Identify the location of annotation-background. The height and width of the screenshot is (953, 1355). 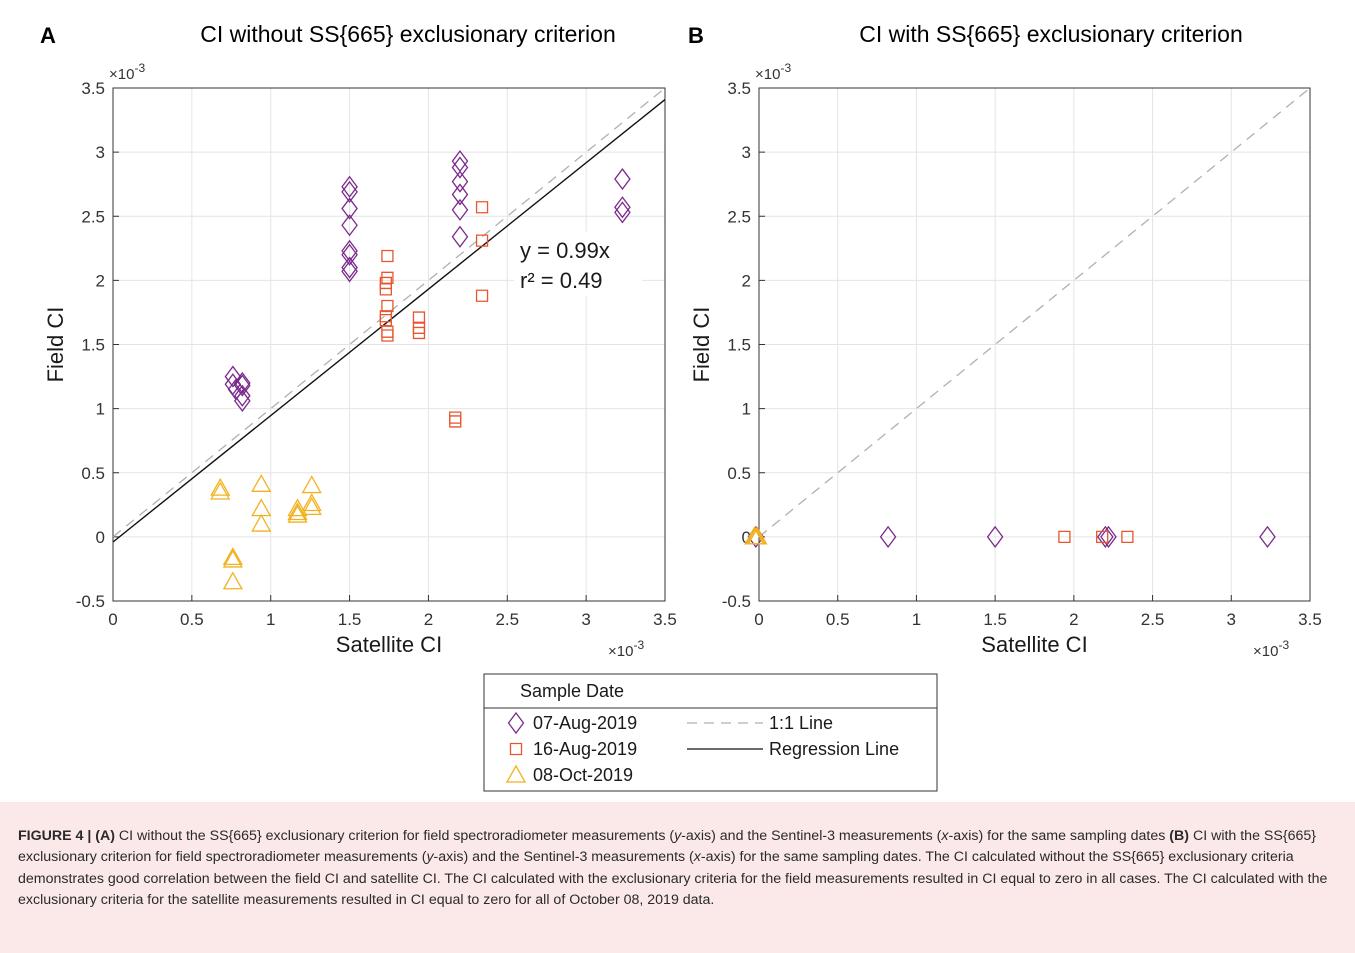
(578, 264).